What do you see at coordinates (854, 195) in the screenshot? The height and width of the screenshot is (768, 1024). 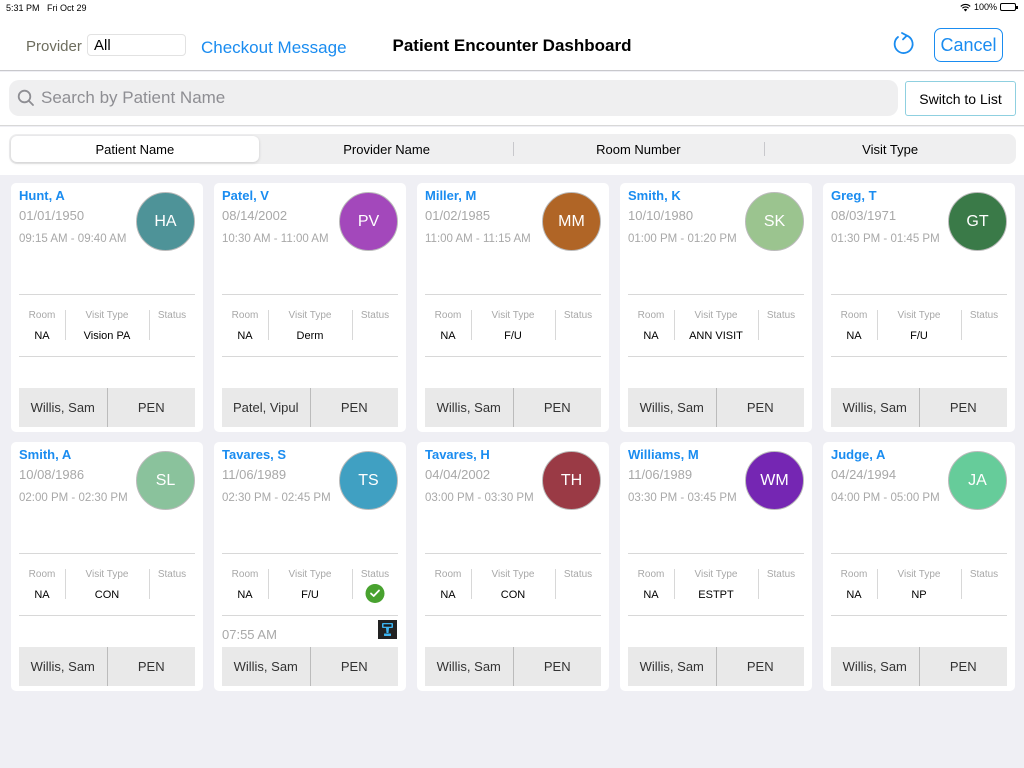 I see `patient-name: Greg, T` at bounding box center [854, 195].